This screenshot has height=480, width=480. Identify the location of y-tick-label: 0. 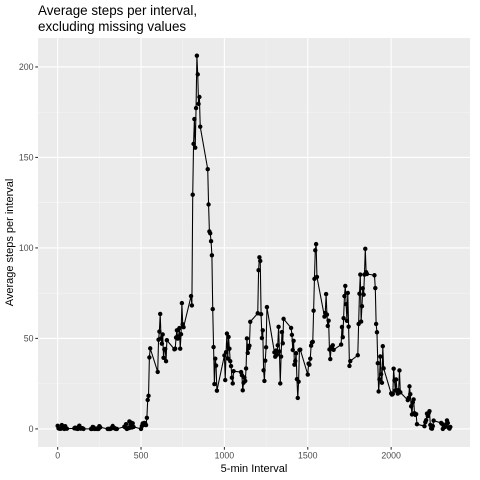
(31, 429).